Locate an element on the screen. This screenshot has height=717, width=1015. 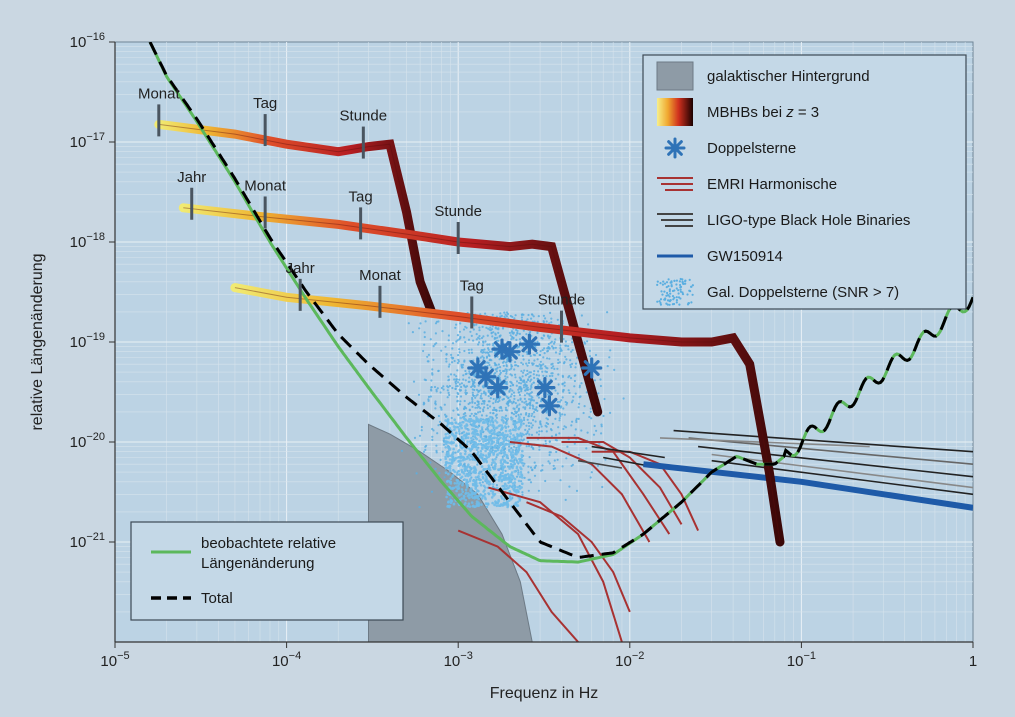
doppelstern-star-arm is located at coordinates (477, 368).